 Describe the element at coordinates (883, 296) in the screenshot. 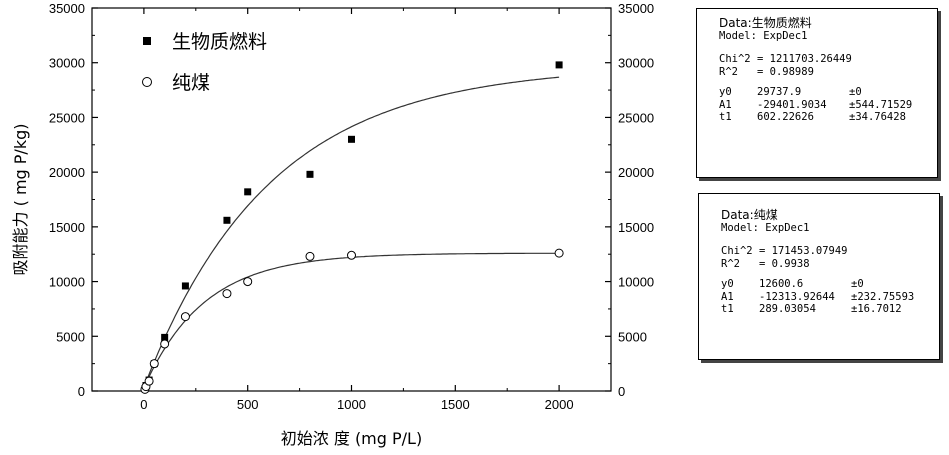

I see `param-error: ±232.75593` at that location.